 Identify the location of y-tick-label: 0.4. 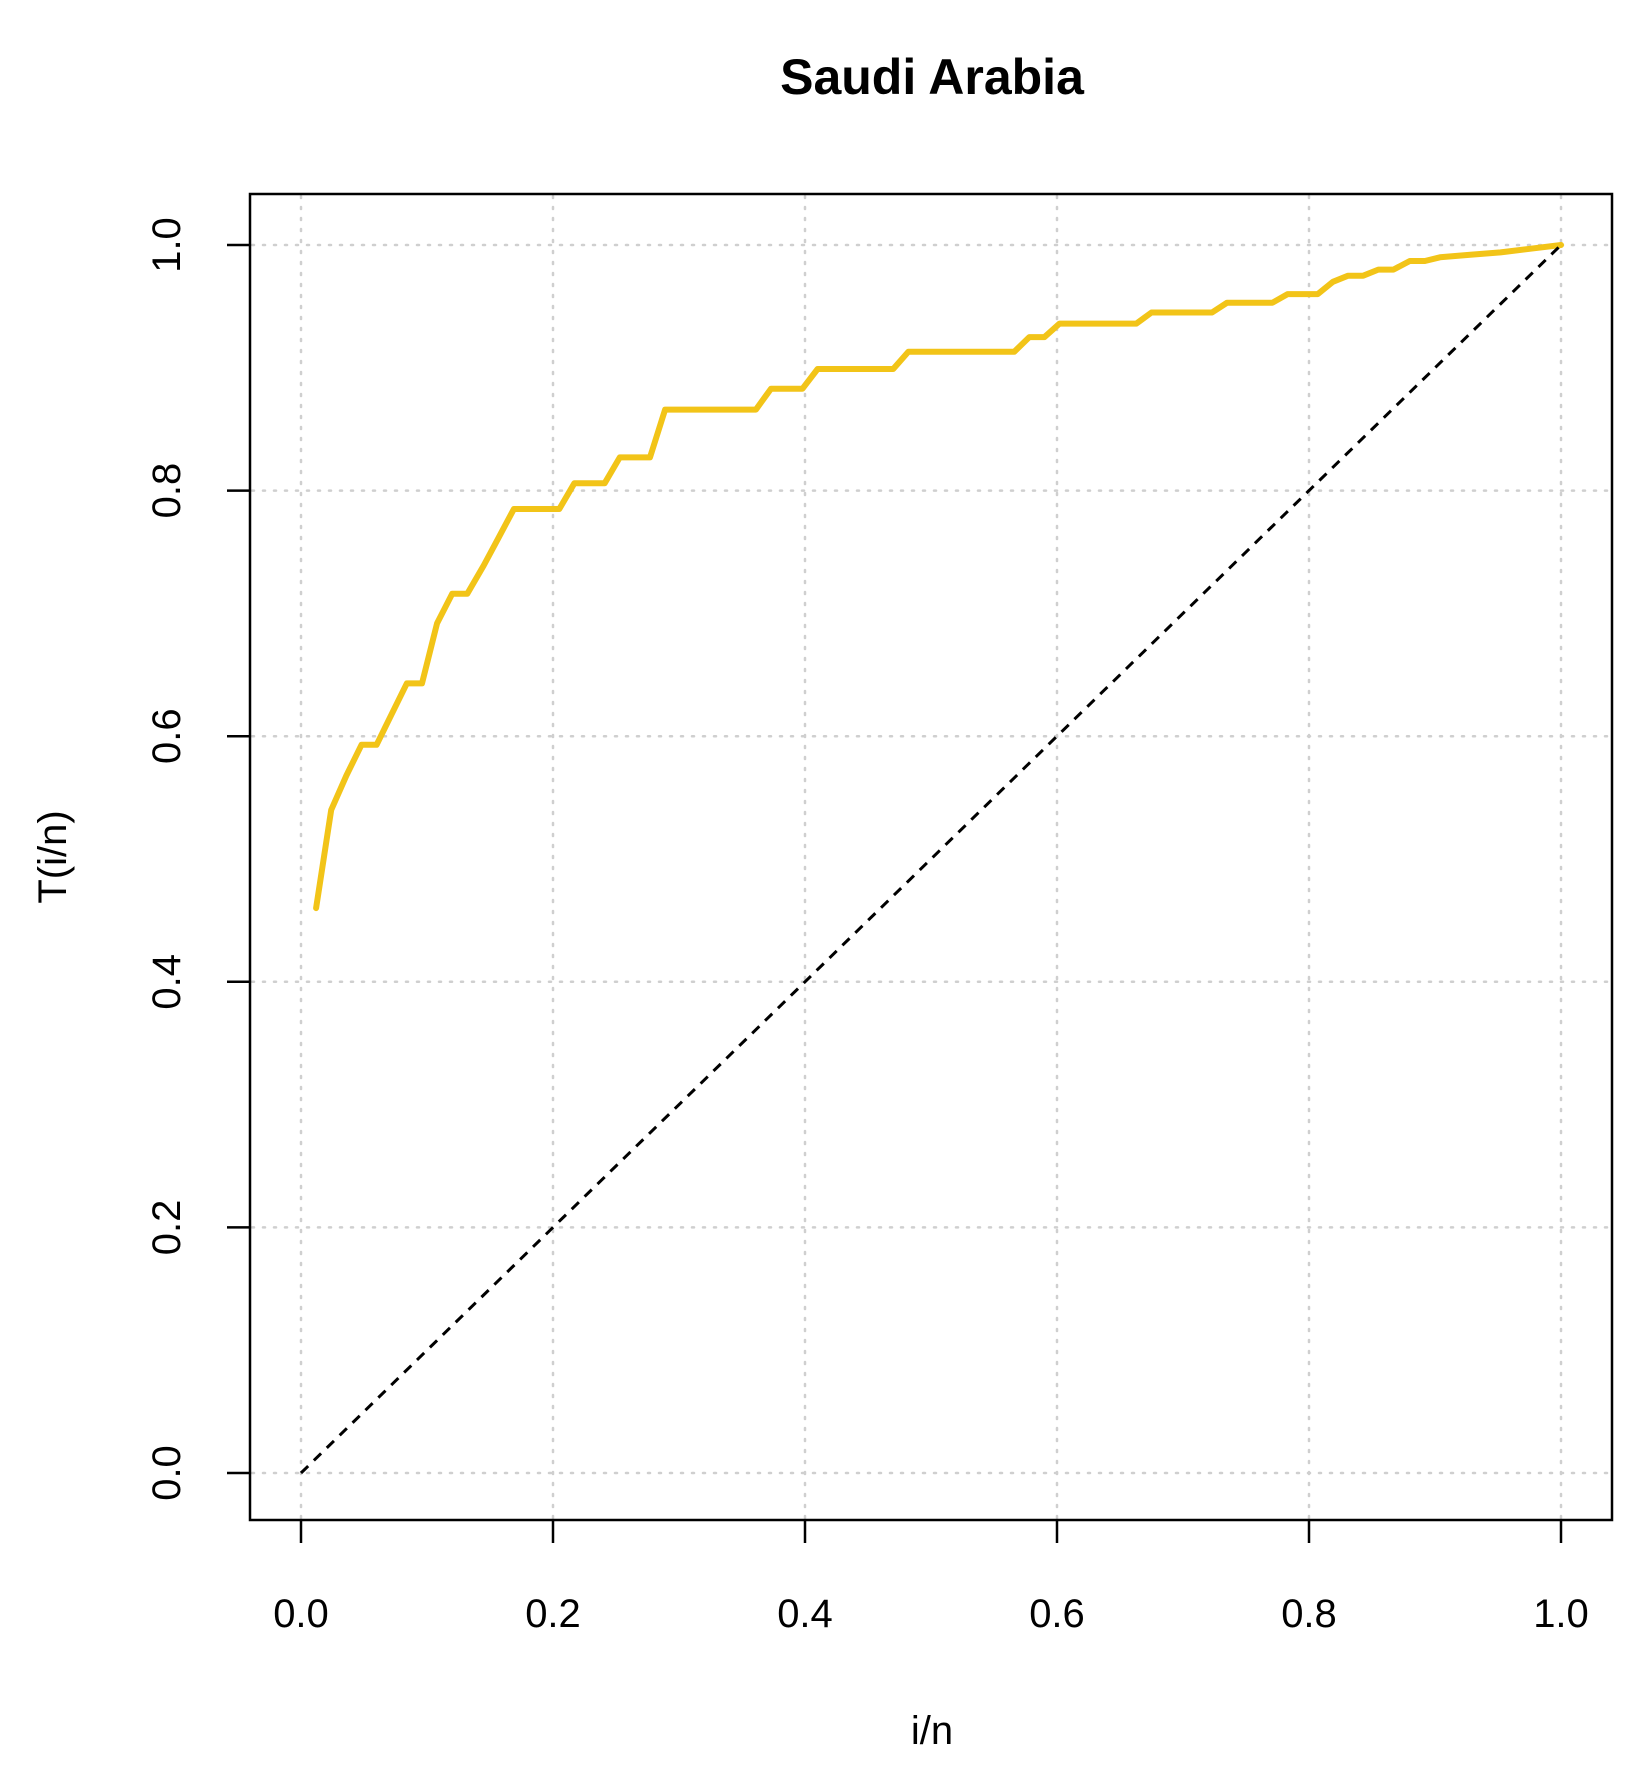
(167, 982).